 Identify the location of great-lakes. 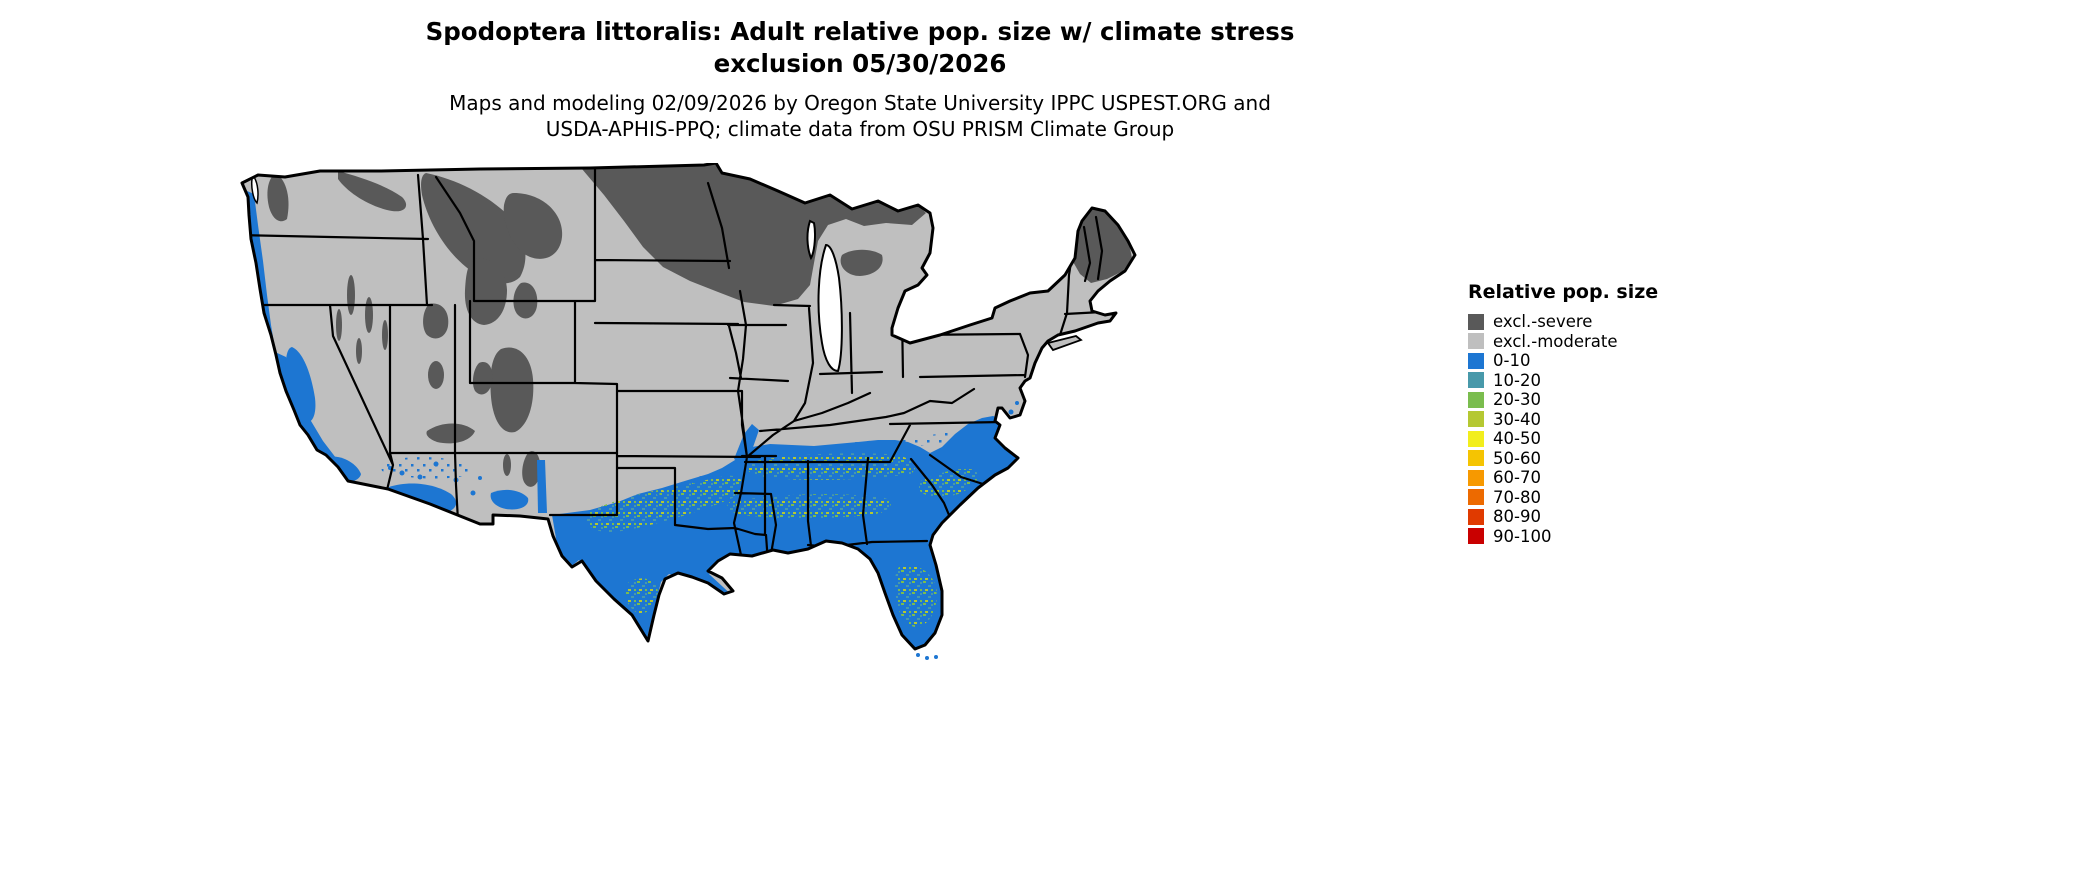
(547, 274).